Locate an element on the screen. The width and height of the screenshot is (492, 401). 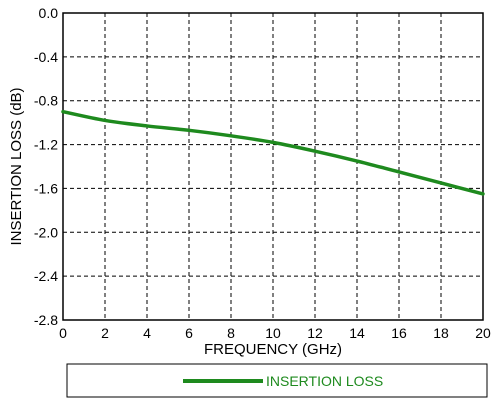
legend-label: INSERTION LOSS is located at coordinates (324, 381).